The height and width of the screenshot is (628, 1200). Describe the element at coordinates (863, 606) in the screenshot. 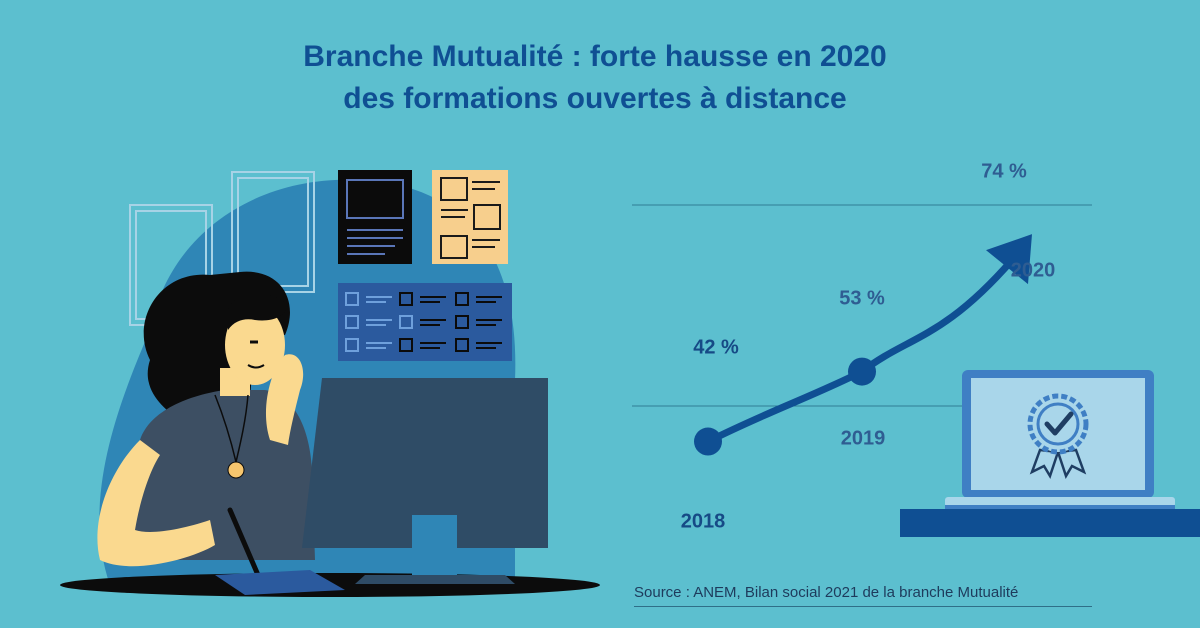

I see `divider` at that location.